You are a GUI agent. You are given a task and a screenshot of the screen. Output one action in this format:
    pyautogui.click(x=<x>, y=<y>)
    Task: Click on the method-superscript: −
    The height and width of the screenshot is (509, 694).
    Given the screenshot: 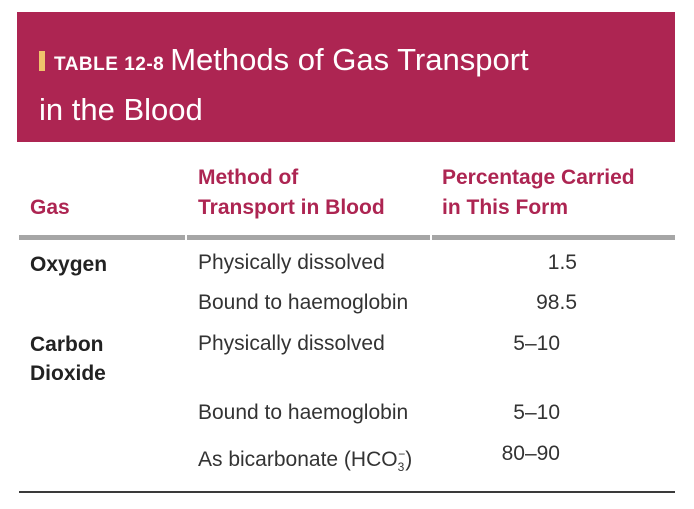 What is the action you would take?
    pyautogui.click(x=402, y=454)
    